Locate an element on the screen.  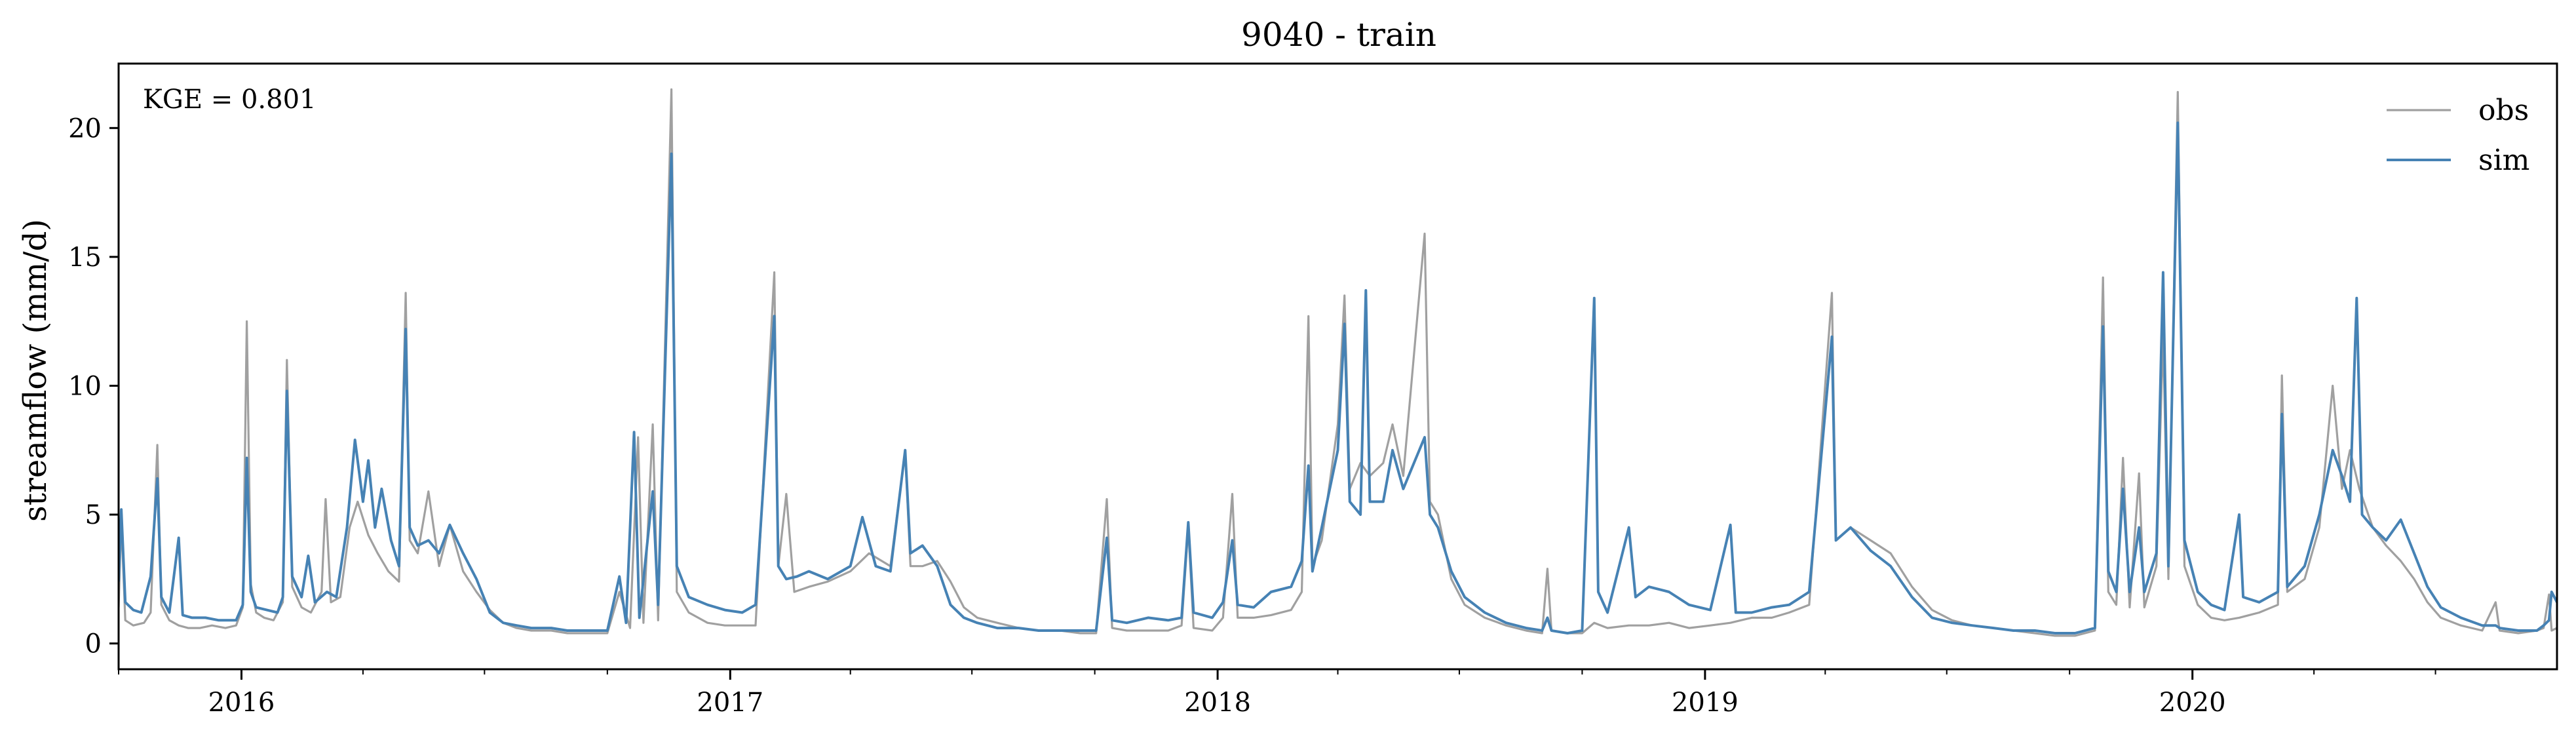
y-tick-label: 10 is located at coordinates (85, 386).